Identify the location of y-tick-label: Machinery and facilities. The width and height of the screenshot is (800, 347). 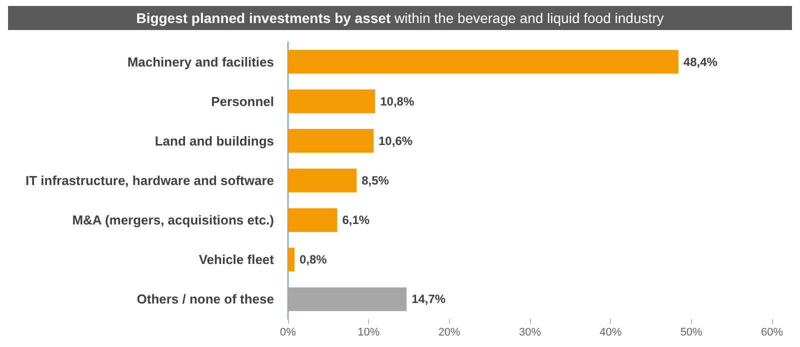
(200, 62).